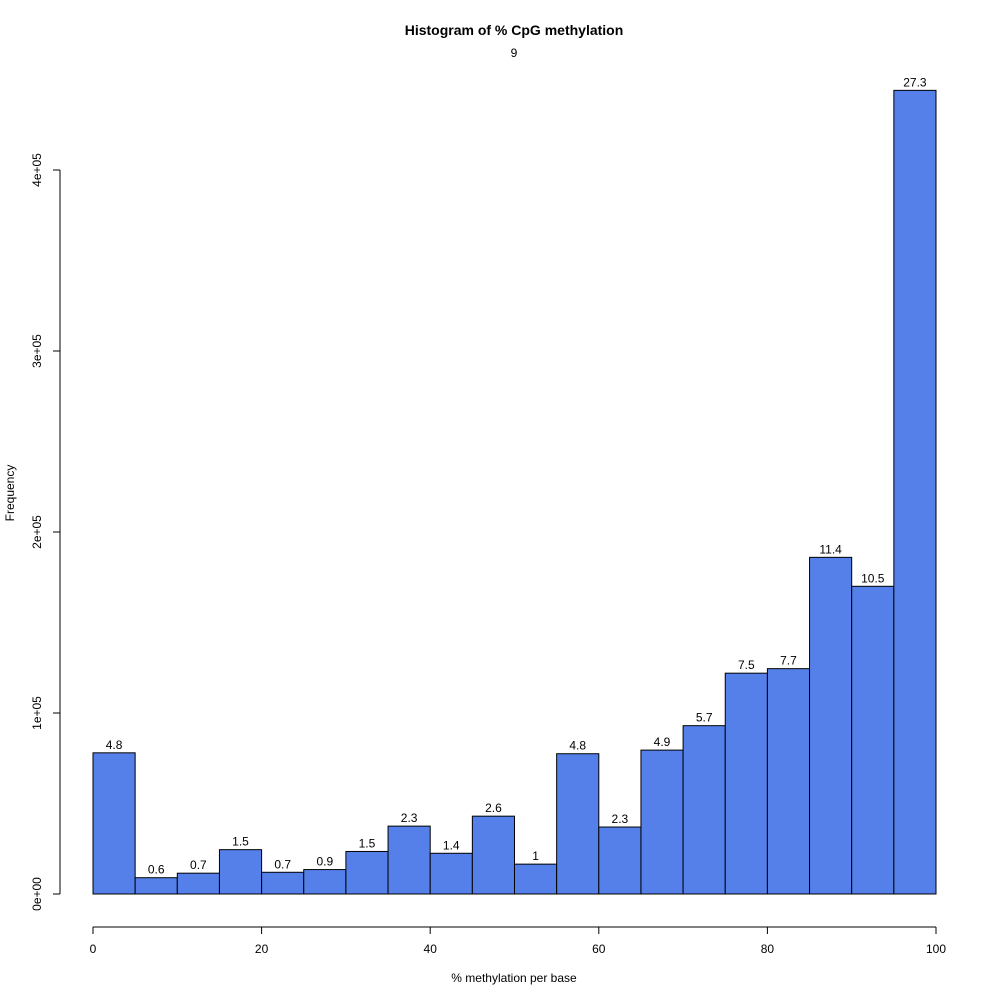 The image size is (1000, 1000). Describe the element at coordinates (262, 949) in the screenshot. I see `x-tick-label: 20` at that location.